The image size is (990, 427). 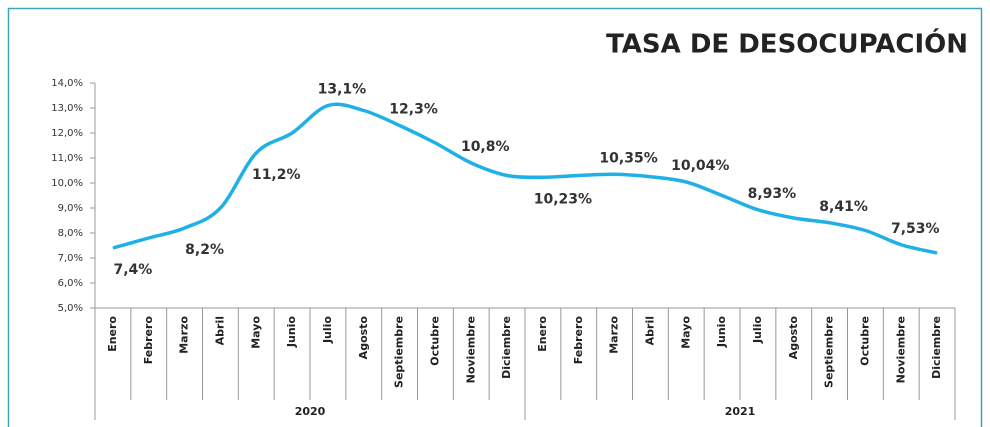 I want to click on y-tick-label: 13,0%, so click(x=67, y=108).